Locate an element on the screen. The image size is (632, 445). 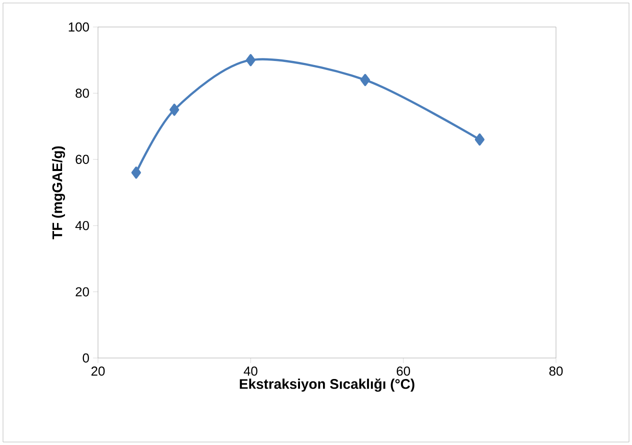
y-tick-label: 40 is located at coordinates (82, 225).